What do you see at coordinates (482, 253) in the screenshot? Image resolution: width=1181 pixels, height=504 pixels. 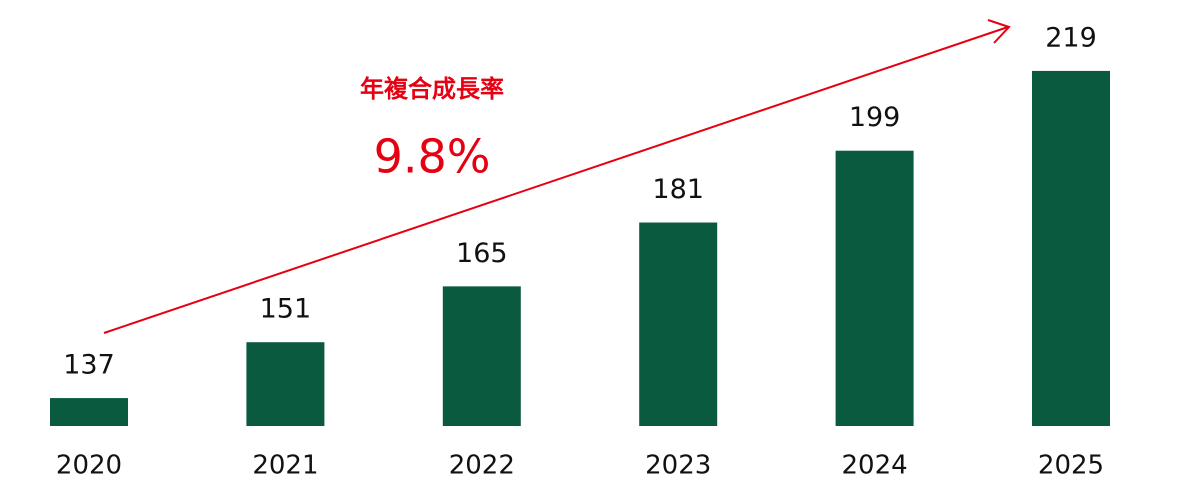 I see `value-label: 165` at bounding box center [482, 253].